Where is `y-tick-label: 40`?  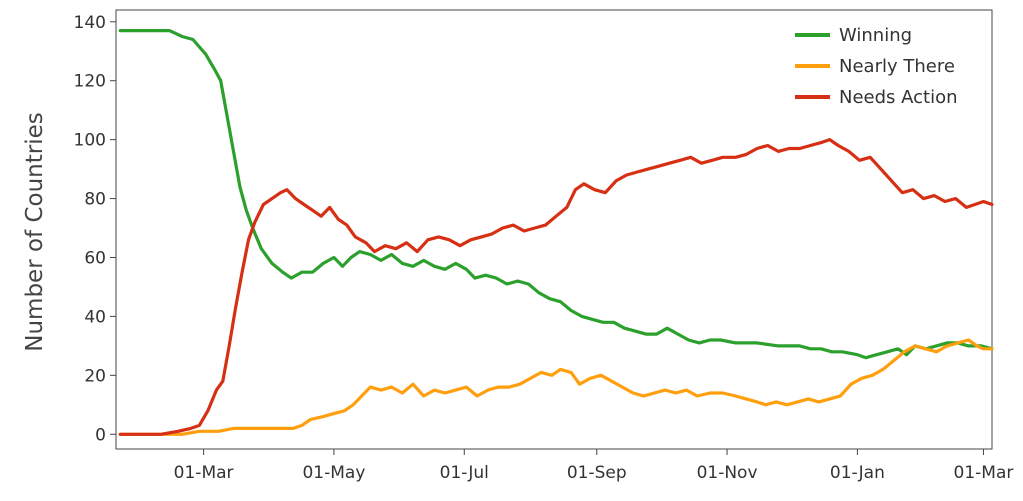 y-tick-label: 40 is located at coordinates (95, 317).